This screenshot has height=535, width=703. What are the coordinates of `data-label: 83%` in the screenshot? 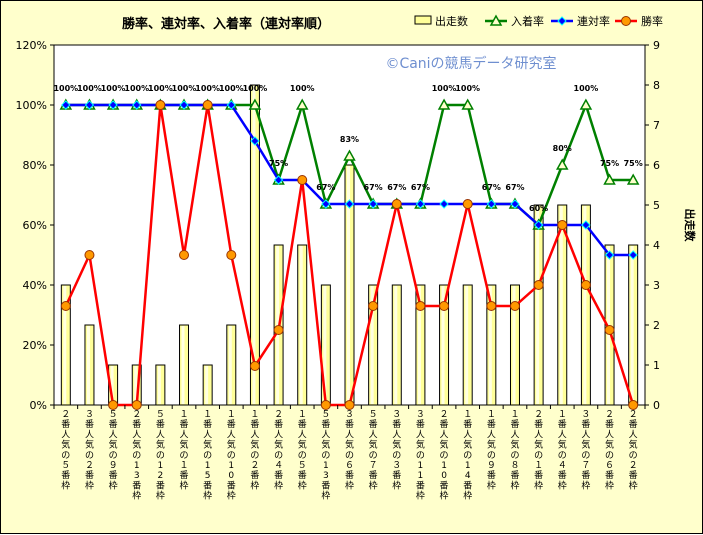 It's located at (349, 139).